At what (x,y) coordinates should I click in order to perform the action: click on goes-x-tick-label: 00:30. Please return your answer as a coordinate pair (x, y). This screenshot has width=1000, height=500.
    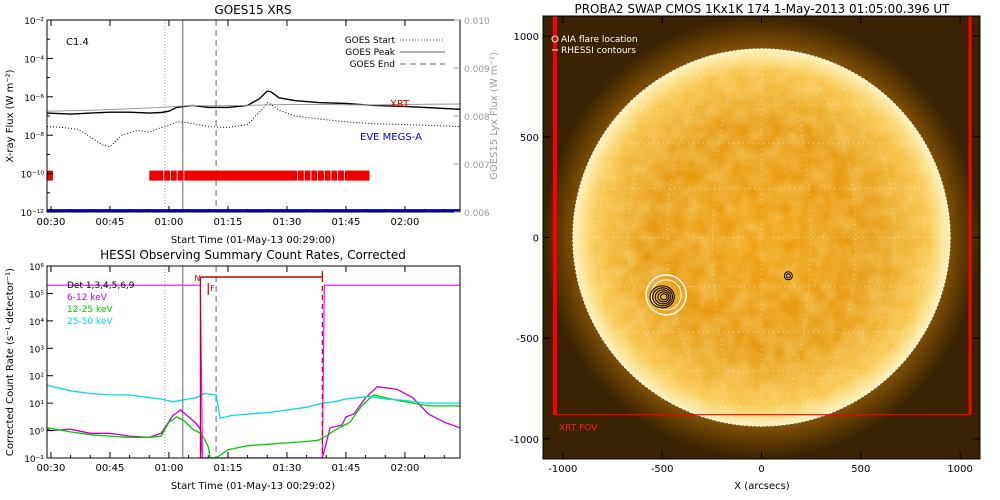
    Looking at the image, I should click on (51, 222).